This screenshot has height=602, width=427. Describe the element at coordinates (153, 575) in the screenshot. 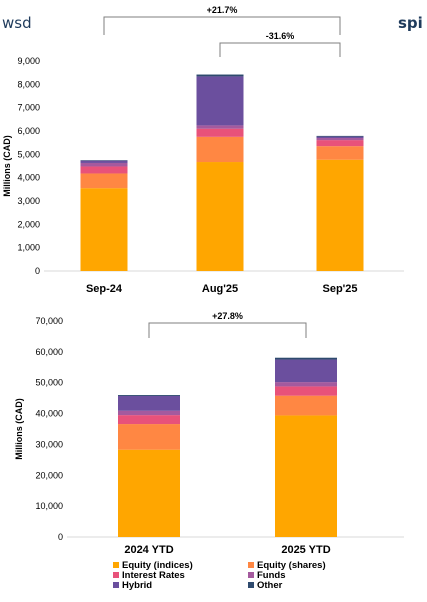

I see `legend-label: Interest Rates` at that location.